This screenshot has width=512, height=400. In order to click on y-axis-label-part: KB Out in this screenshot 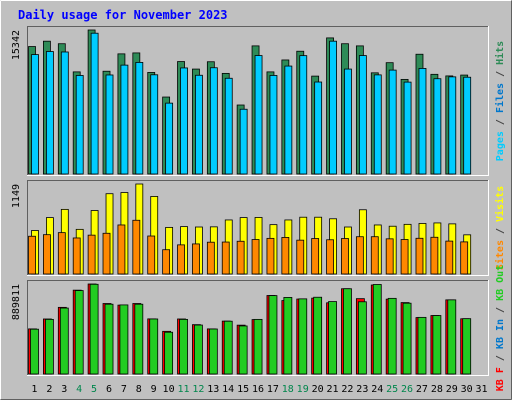, I will do `click(500, 283)`.